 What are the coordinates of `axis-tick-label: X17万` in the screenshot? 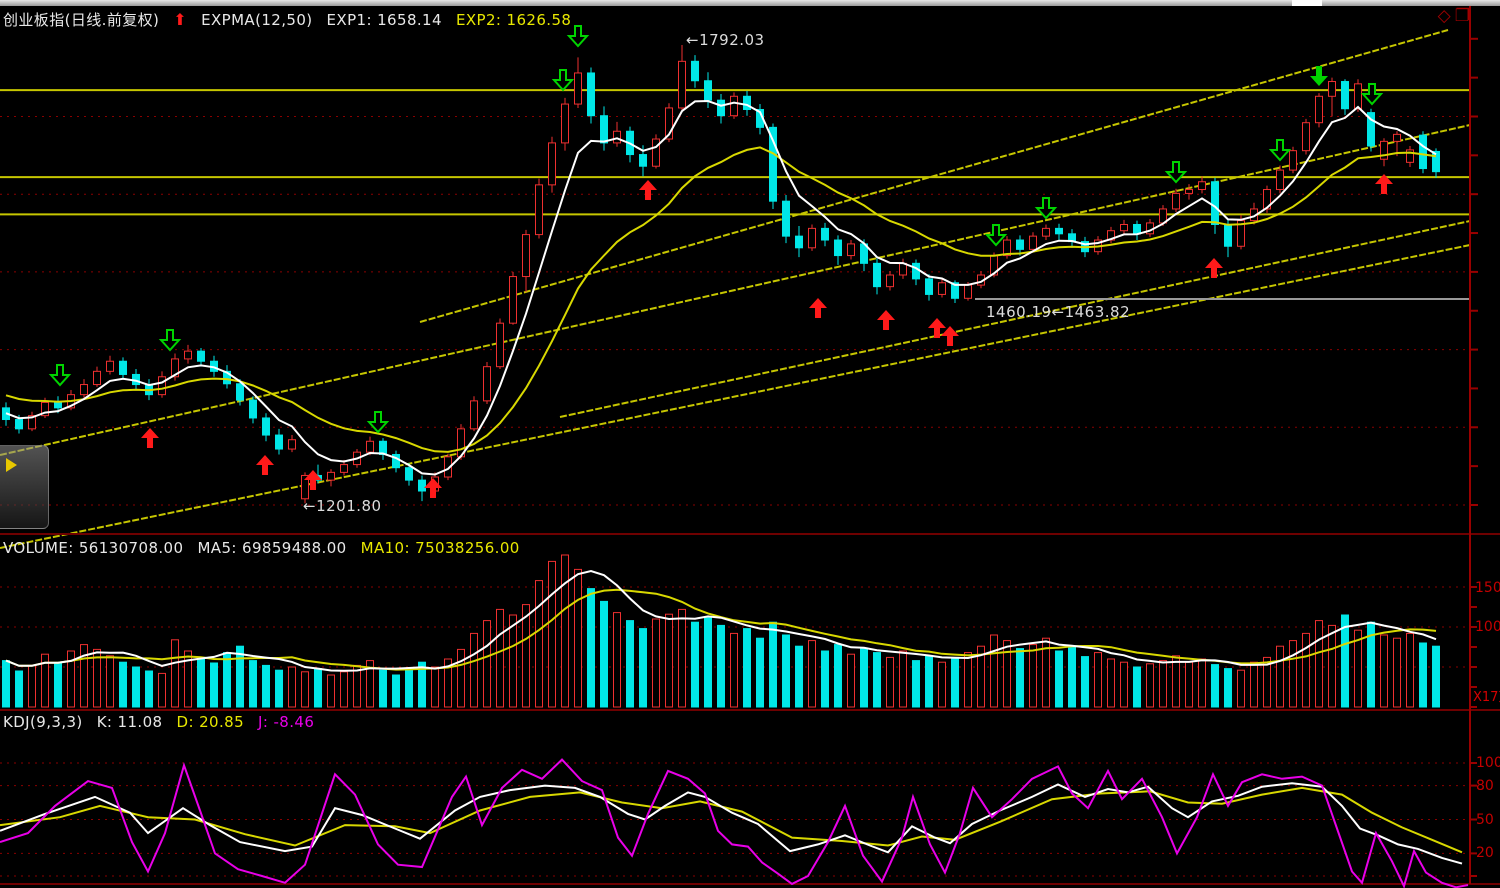 It's located at (1486, 697).